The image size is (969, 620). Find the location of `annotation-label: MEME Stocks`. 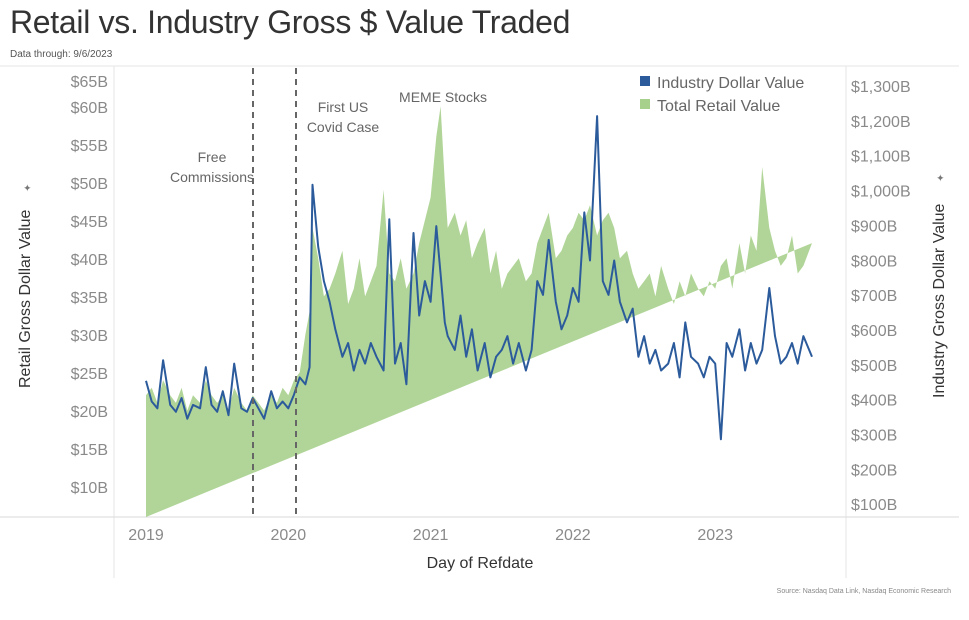

annotation-label: MEME Stocks is located at coordinates (443, 97).